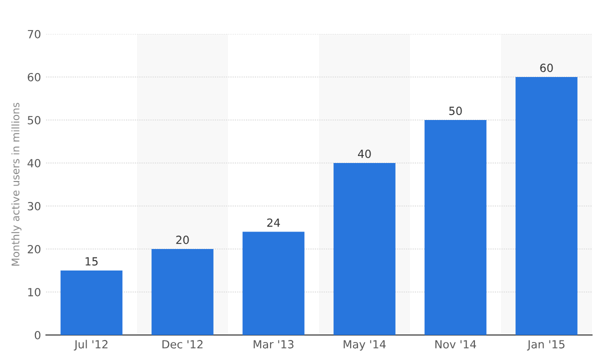  Describe the element at coordinates (92, 261) in the screenshot. I see `data-label: 15` at that location.